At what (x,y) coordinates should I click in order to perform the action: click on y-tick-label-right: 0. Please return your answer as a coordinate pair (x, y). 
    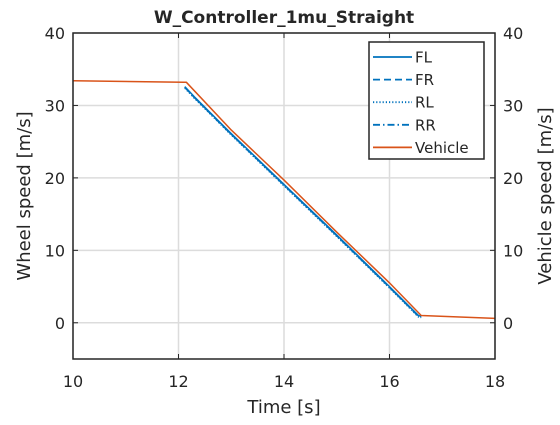
    Looking at the image, I should click on (508, 323).